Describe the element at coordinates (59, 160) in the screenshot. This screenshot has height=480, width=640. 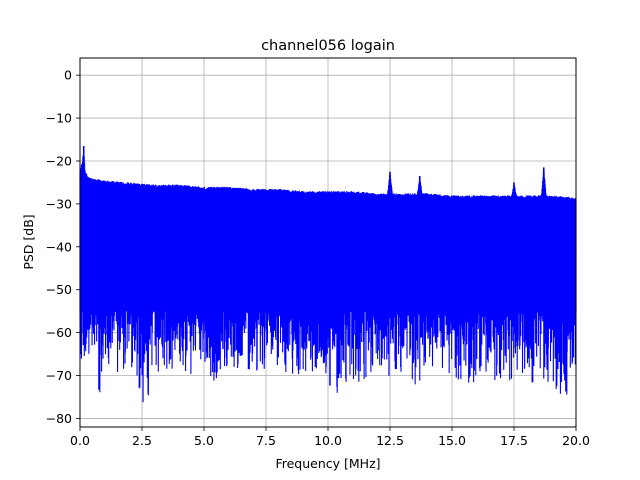
I see `y-tick-label: −20` at that location.